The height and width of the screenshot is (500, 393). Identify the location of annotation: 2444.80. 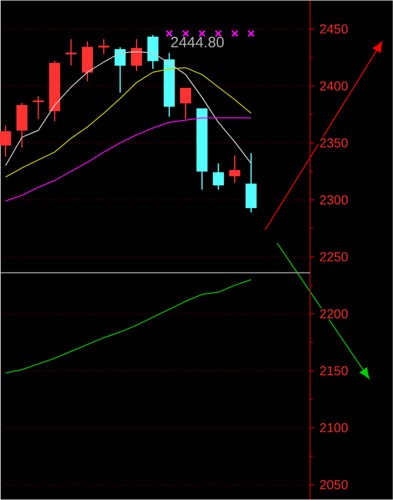
(197, 42).